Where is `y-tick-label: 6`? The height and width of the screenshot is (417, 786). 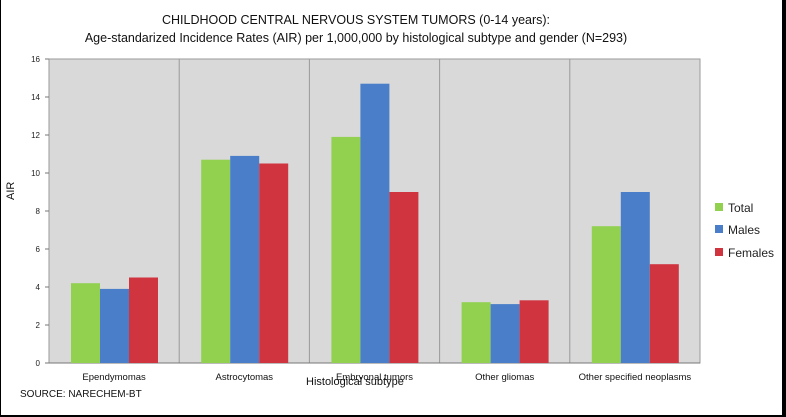 y-tick-label: 6 is located at coordinates (38, 249).